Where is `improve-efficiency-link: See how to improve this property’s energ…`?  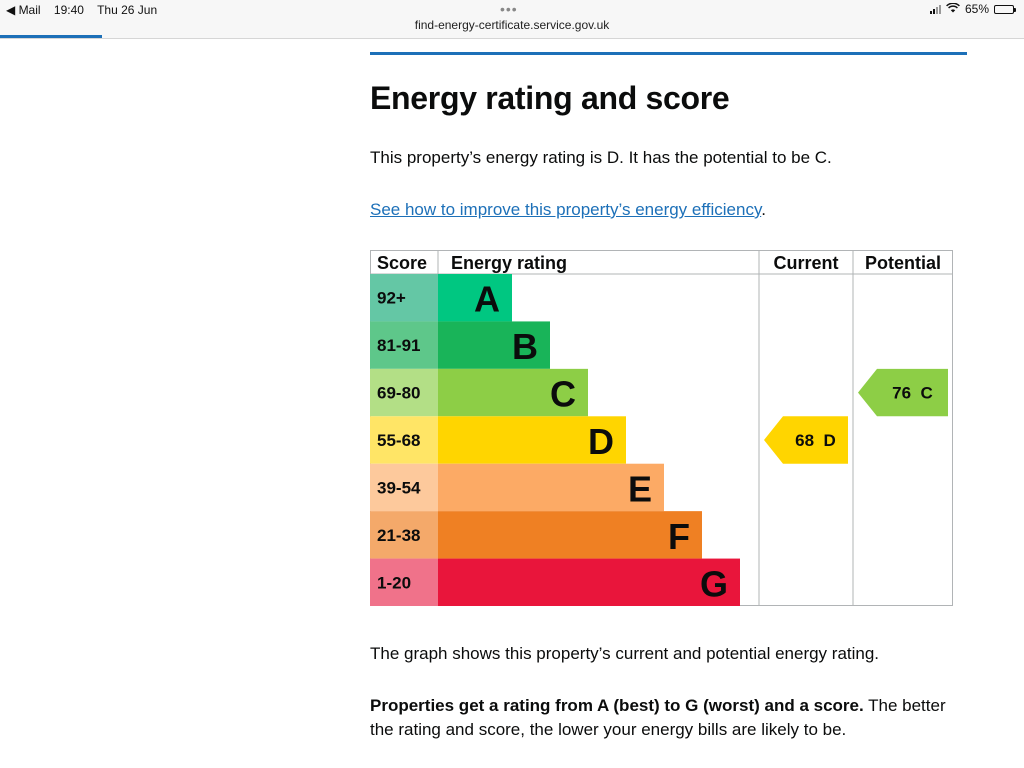 improve-efficiency-link: See how to improve this property’s energ… is located at coordinates (566, 209).